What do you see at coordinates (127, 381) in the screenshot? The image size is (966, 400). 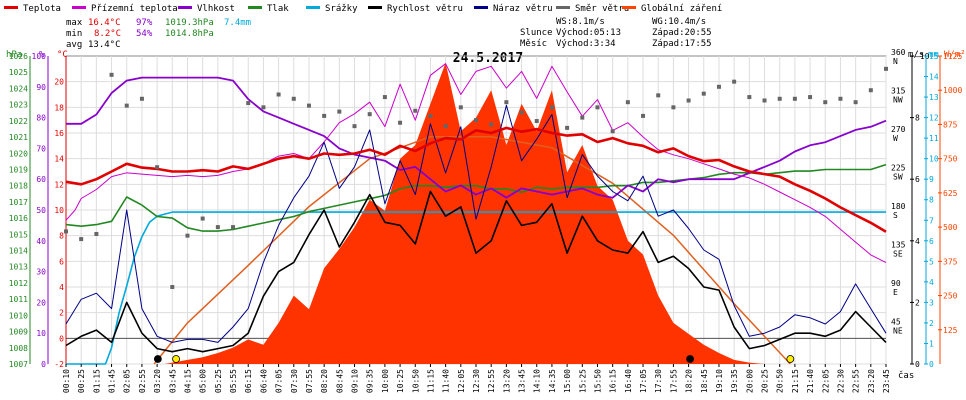 I see `x-tick-label: 02:05` at bounding box center [127, 381].